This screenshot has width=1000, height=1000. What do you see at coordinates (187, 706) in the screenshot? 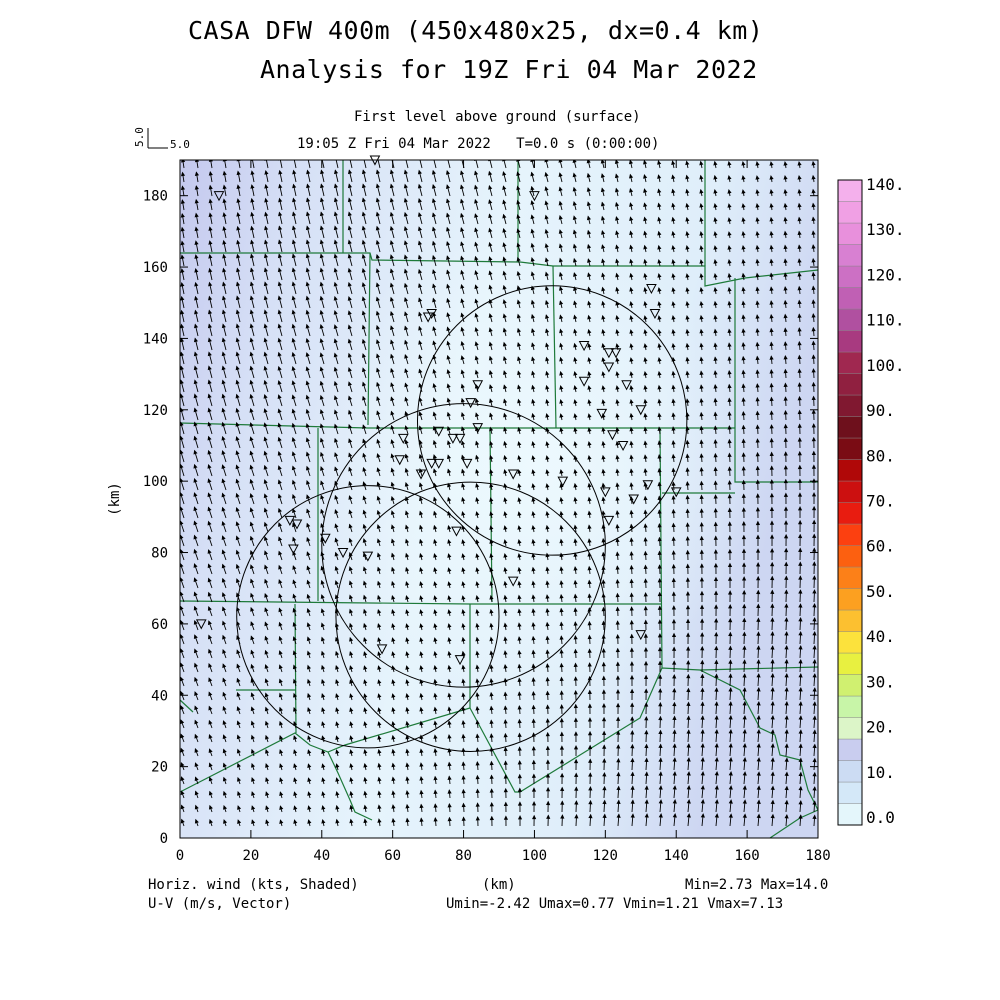
I see `county-line` at bounding box center [187, 706].